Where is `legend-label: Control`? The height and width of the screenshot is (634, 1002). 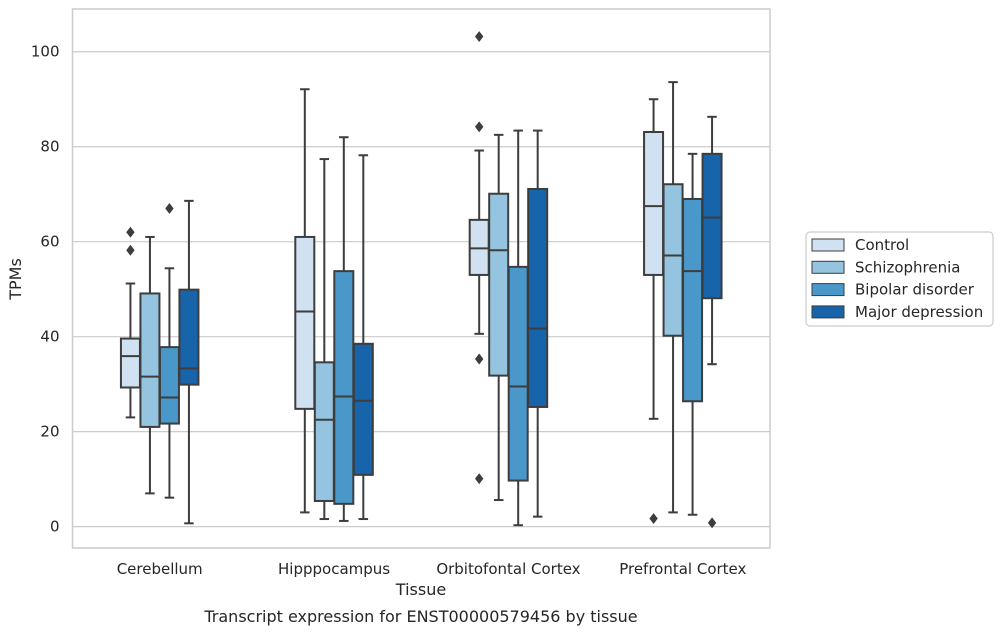
legend-label: Control is located at coordinates (882, 245).